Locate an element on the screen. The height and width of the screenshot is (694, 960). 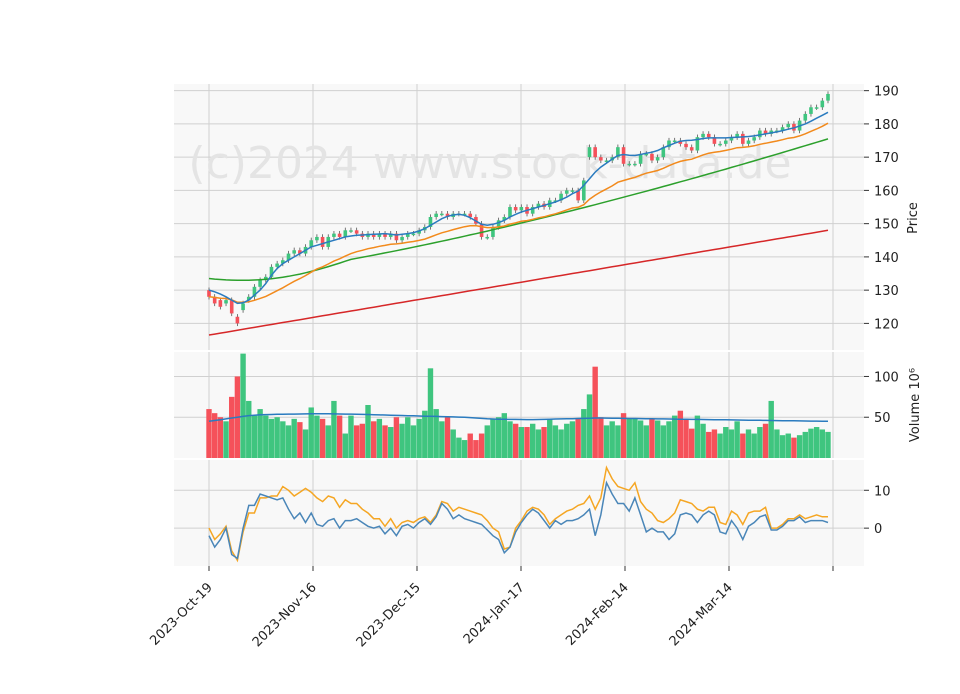
osc-tick-label: 10 is located at coordinates (882, 491).